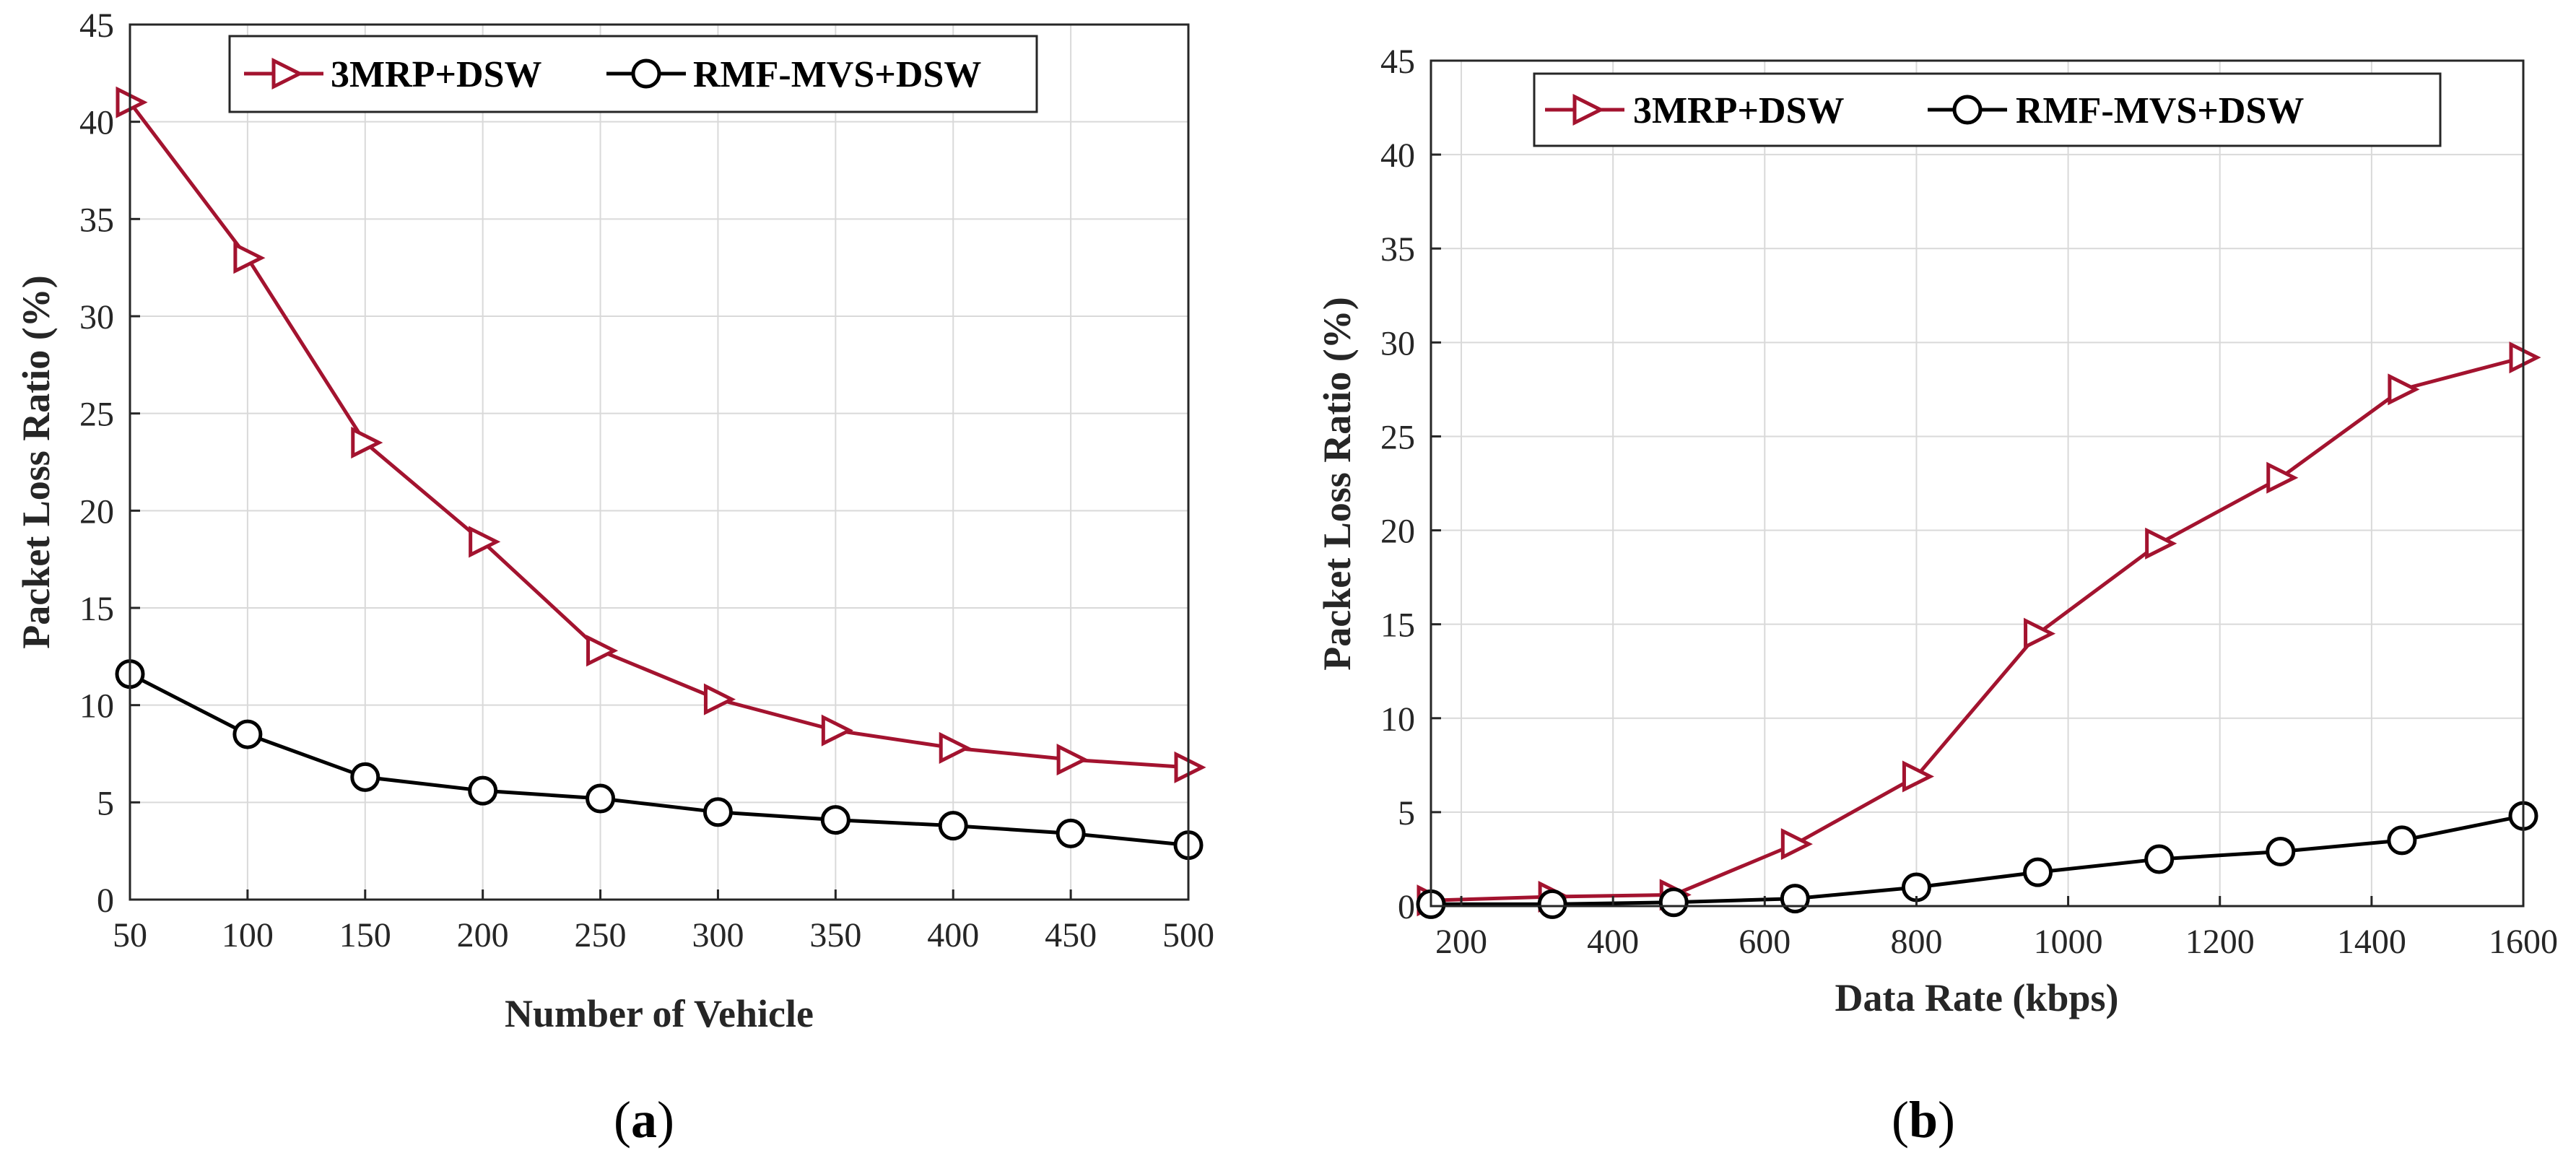 Image resolution: width=2576 pixels, height=1166 pixels. I want to click on x-tick-label: 300, so click(718, 935).